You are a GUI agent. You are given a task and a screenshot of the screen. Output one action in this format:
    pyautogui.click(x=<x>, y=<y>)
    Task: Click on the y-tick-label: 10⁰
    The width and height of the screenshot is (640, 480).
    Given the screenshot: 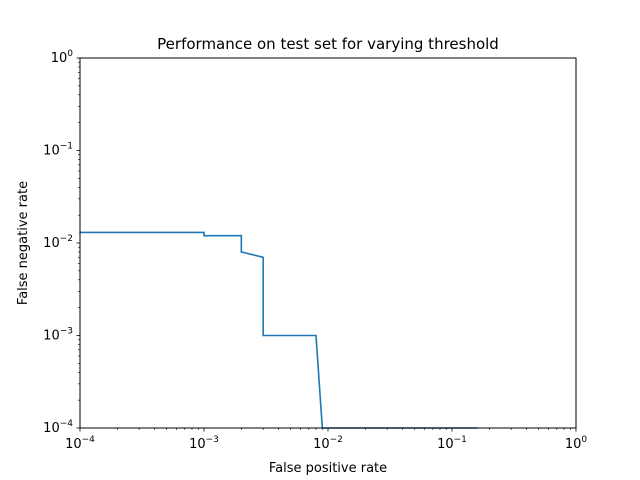 What is the action you would take?
    pyautogui.click(x=62, y=57)
    